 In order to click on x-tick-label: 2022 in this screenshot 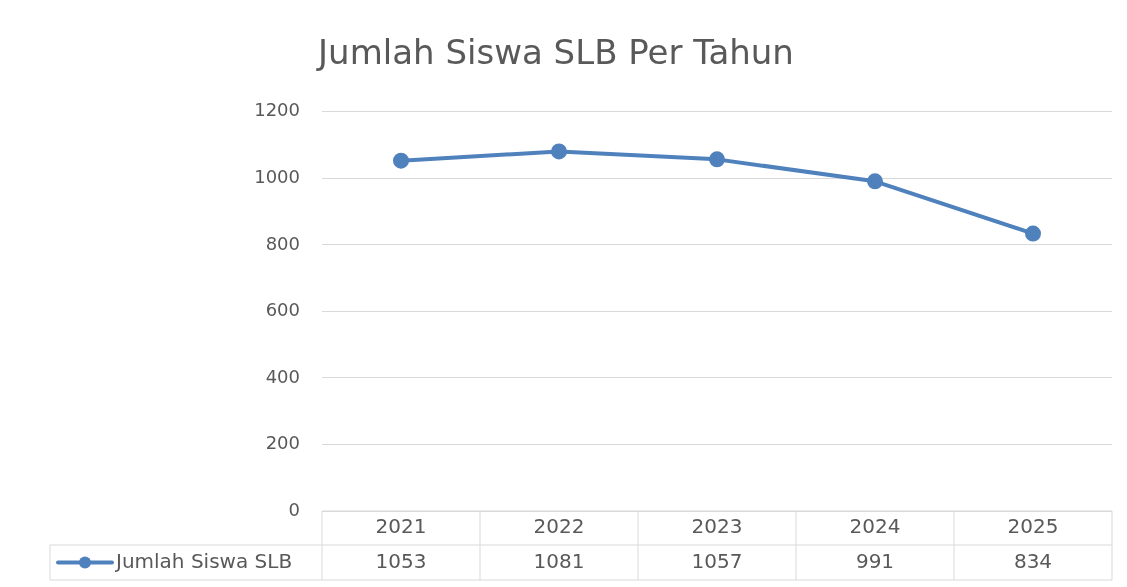, I will do `click(559, 526)`.